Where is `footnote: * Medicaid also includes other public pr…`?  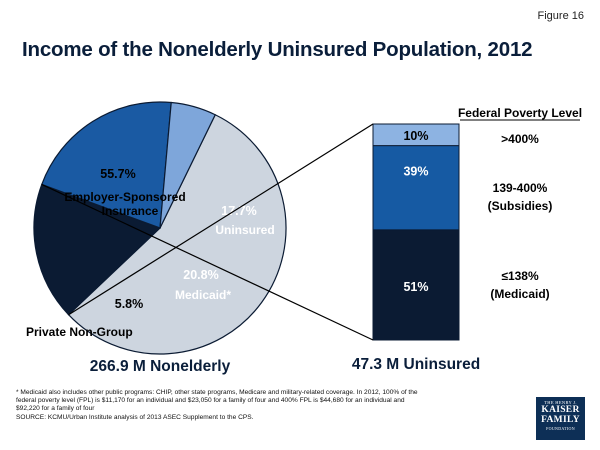 footnote: * Medicaid also includes other public pr… is located at coordinates (218, 405).